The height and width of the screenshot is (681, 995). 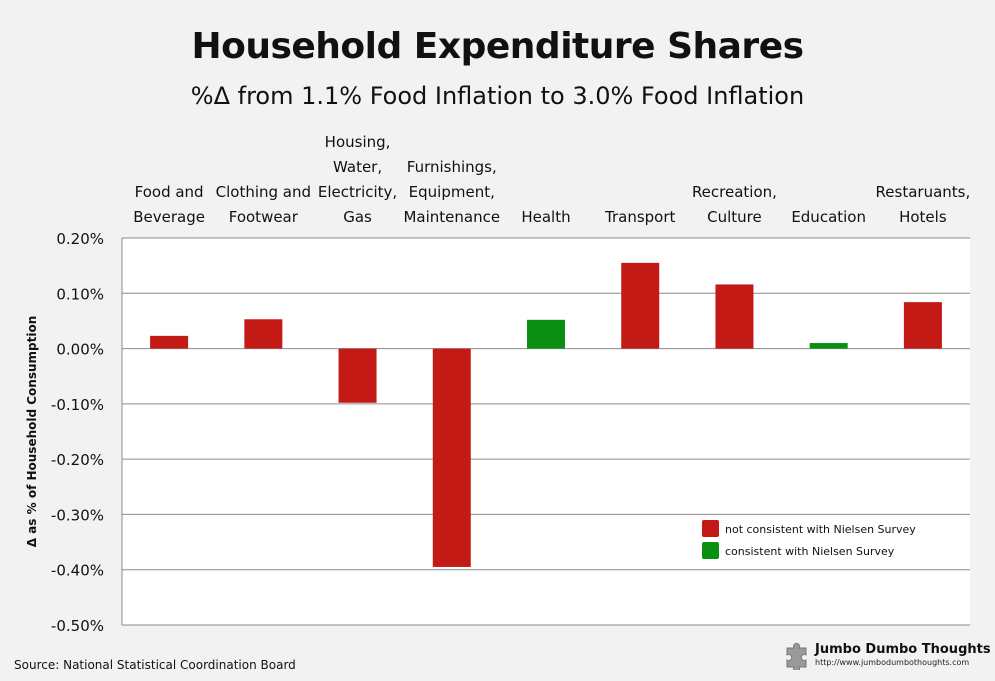 I want to click on category-label: Restaruants,, so click(x=923, y=192).